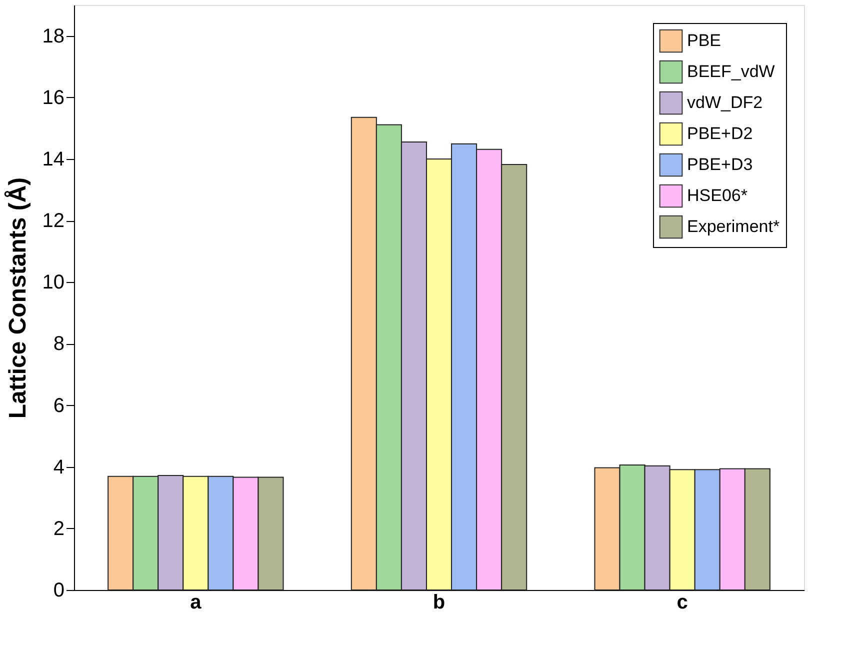 The image size is (857, 668). What do you see at coordinates (53, 97) in the screenshot?
I see `y-tick-label: 16` at bounding box center [53, 97].